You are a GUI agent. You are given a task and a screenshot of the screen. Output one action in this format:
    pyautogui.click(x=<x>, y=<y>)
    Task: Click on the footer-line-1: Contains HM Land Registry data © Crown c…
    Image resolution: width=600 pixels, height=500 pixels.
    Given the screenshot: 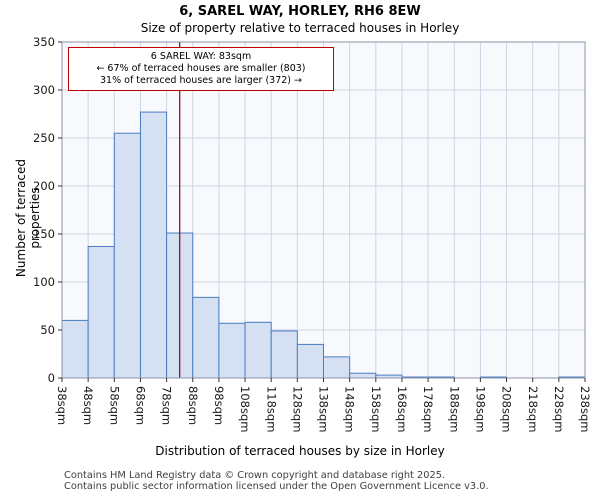 What is the action you would take?
    pyautogui.click(x=255, y=475)
    